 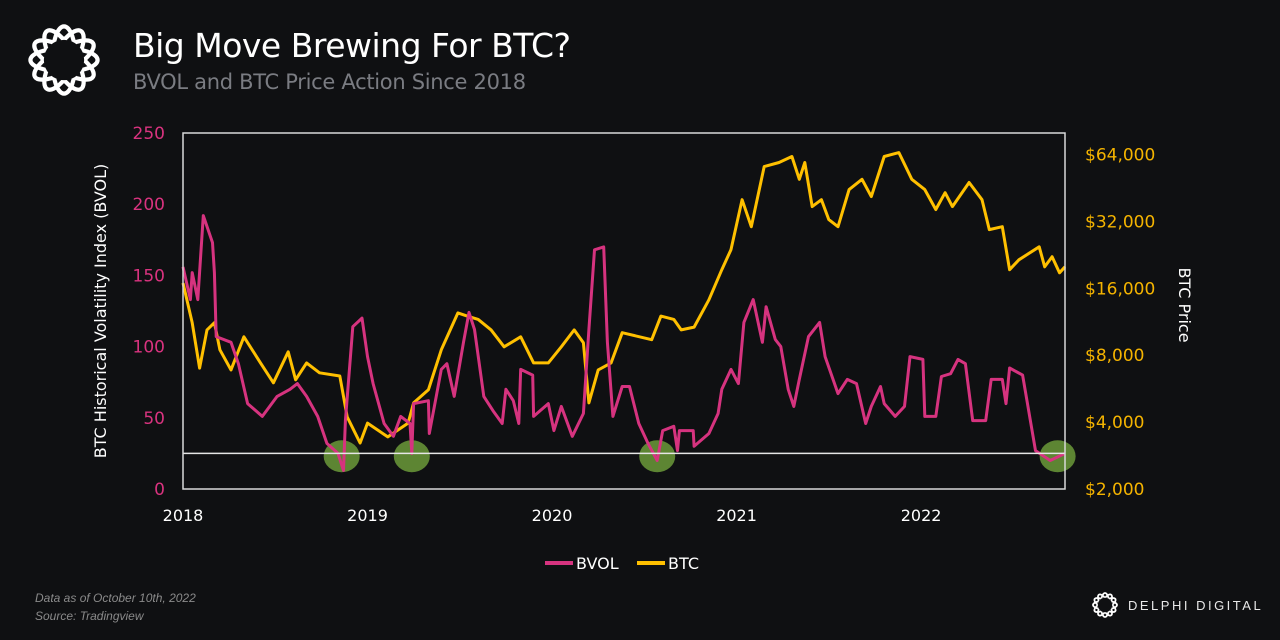 What do you see at coordinates (411, 456) in the screenshot?
I see `highlight-circle` at bounding box center [411, 456].